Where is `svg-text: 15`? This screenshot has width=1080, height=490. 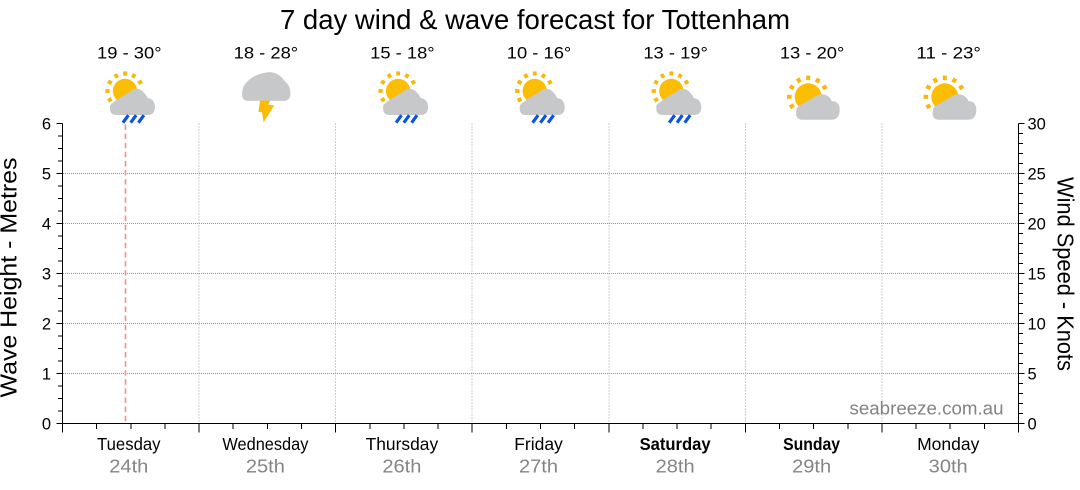 svg-text: 15 is located at coordinates (1037, 274).